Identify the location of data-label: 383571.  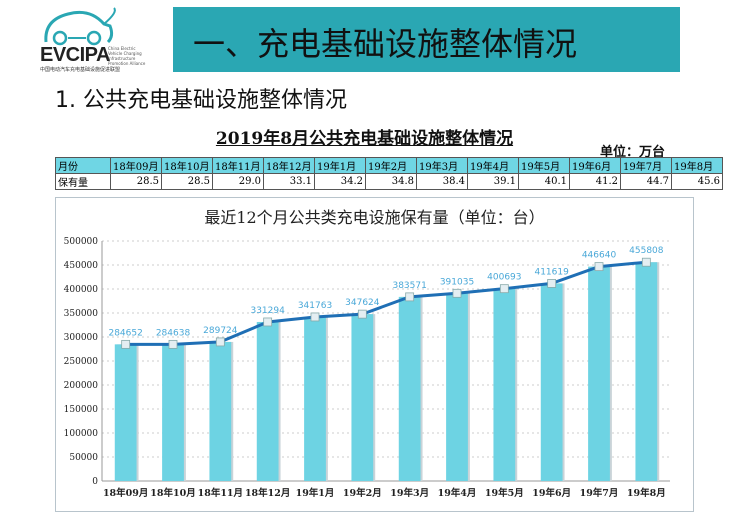
(409, 286).